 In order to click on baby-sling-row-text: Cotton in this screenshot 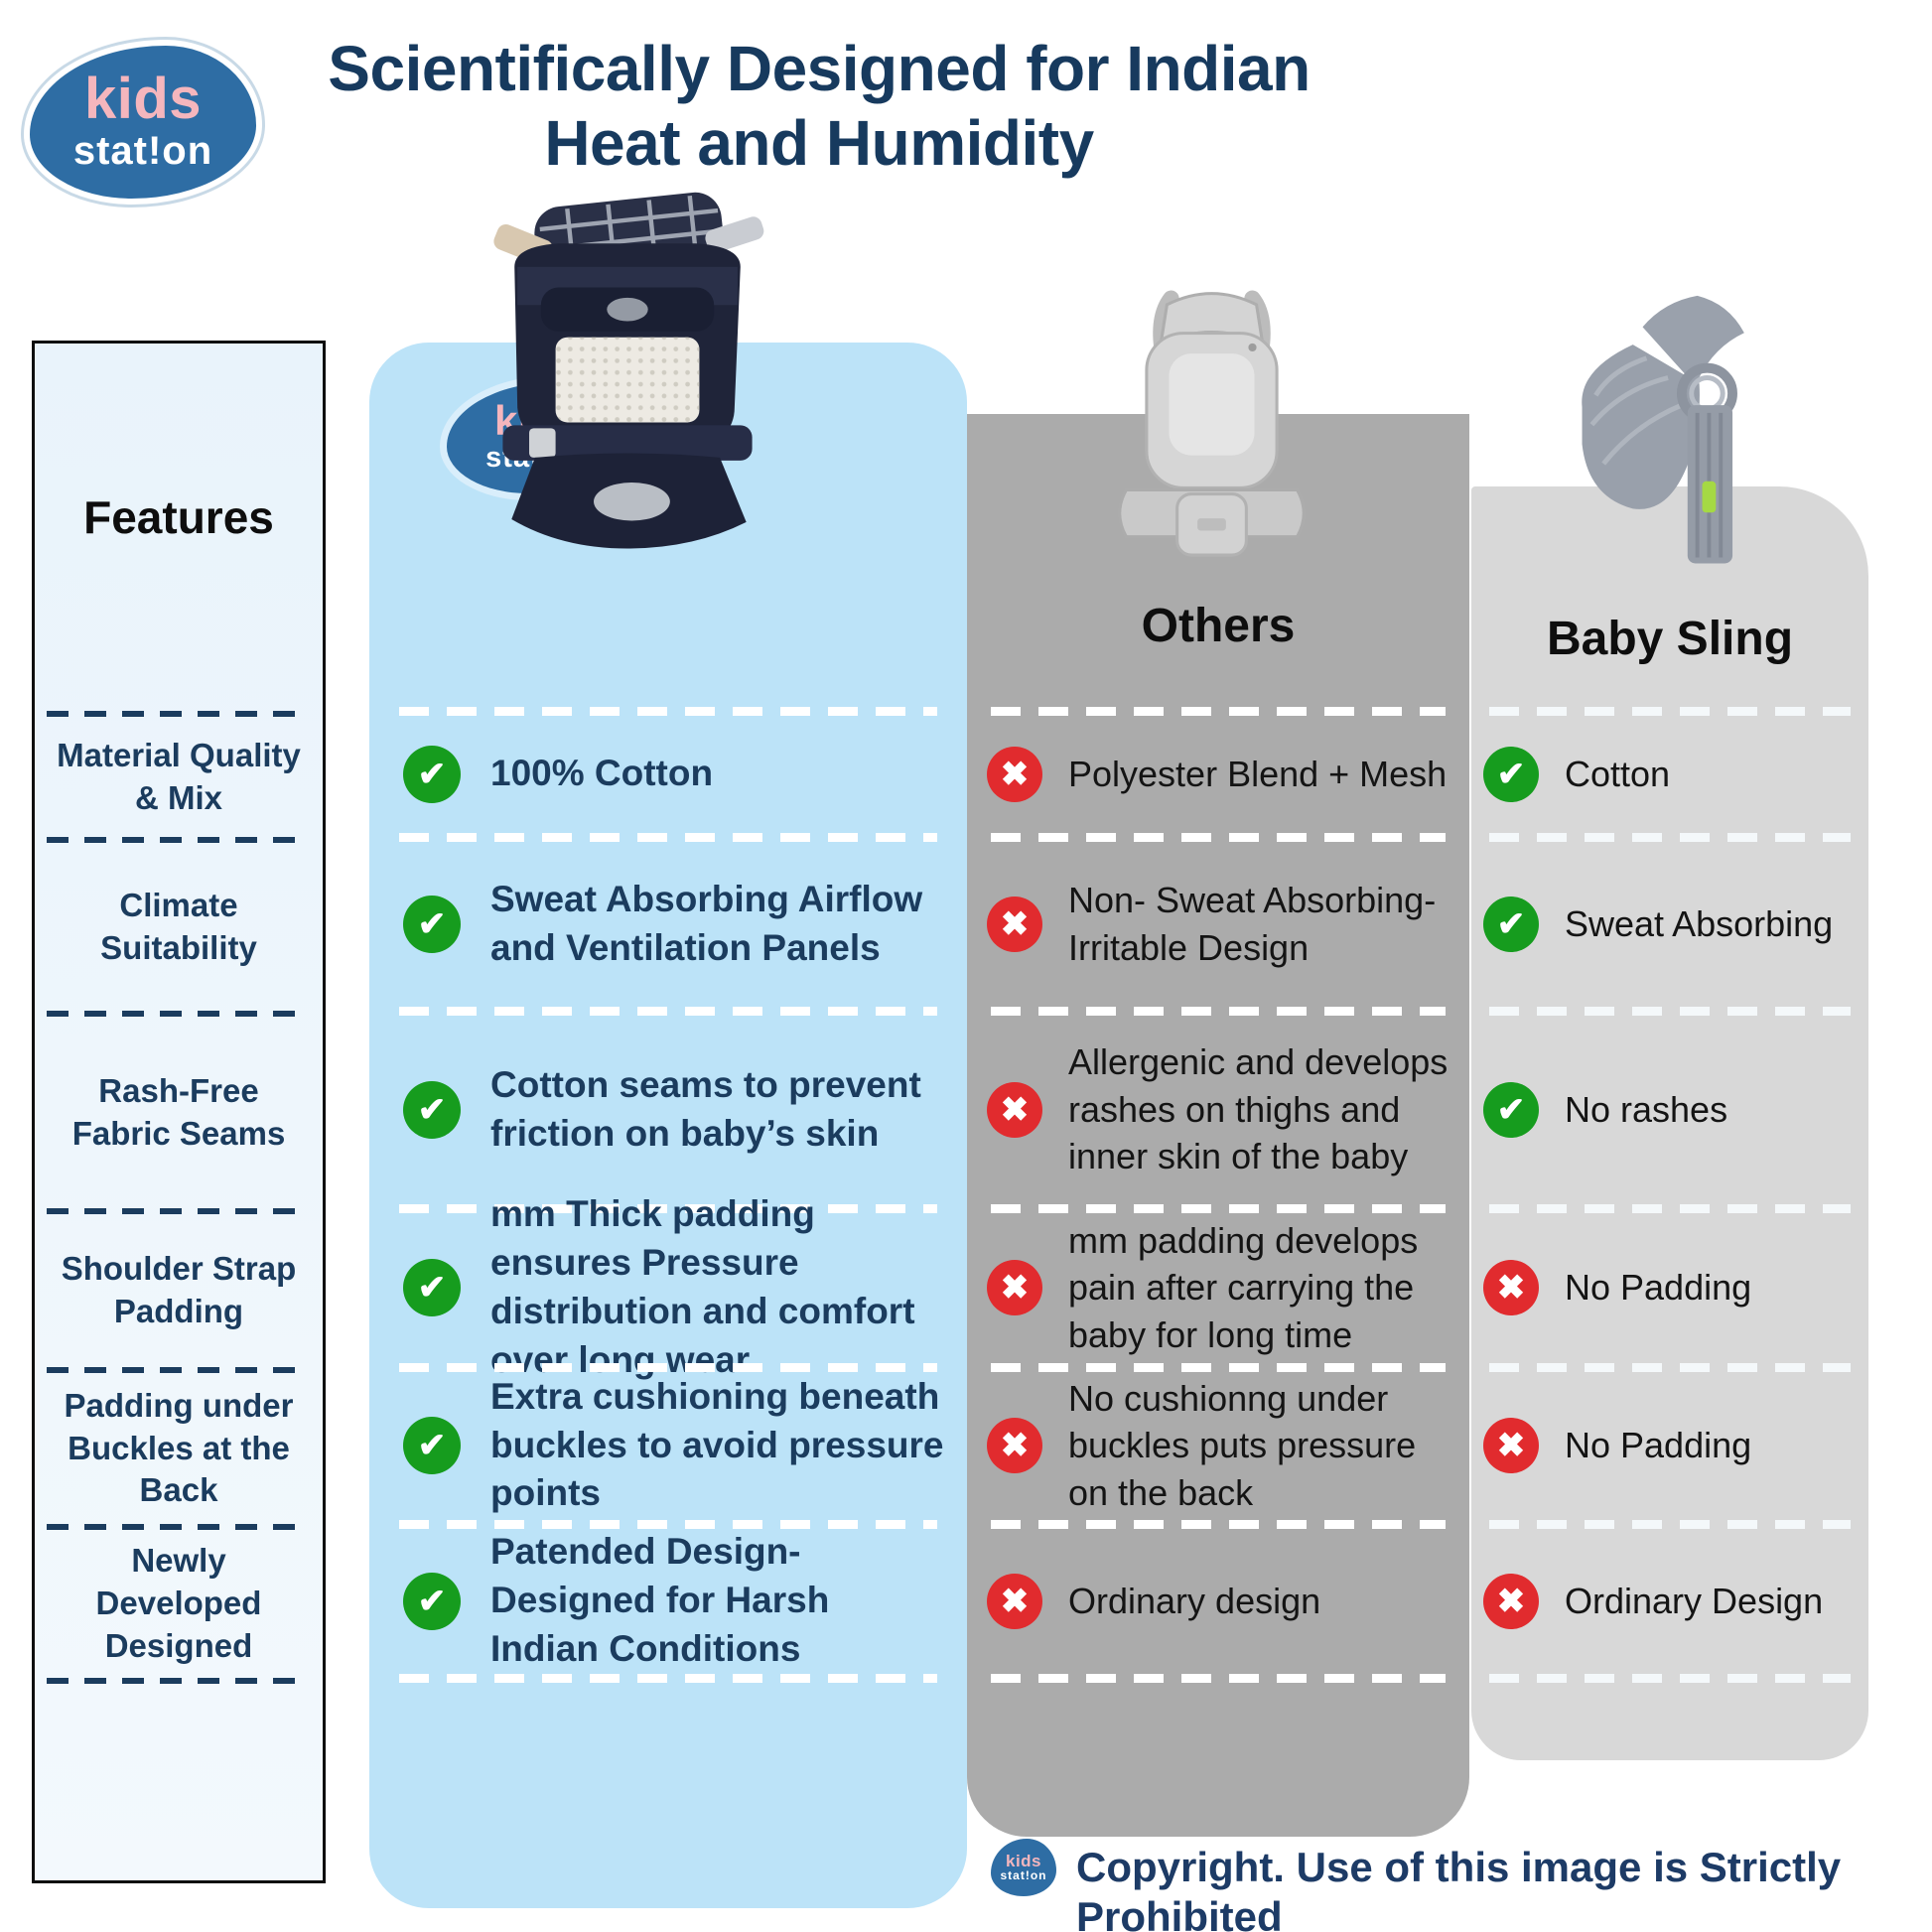, I will do `click(1618, 773)`.